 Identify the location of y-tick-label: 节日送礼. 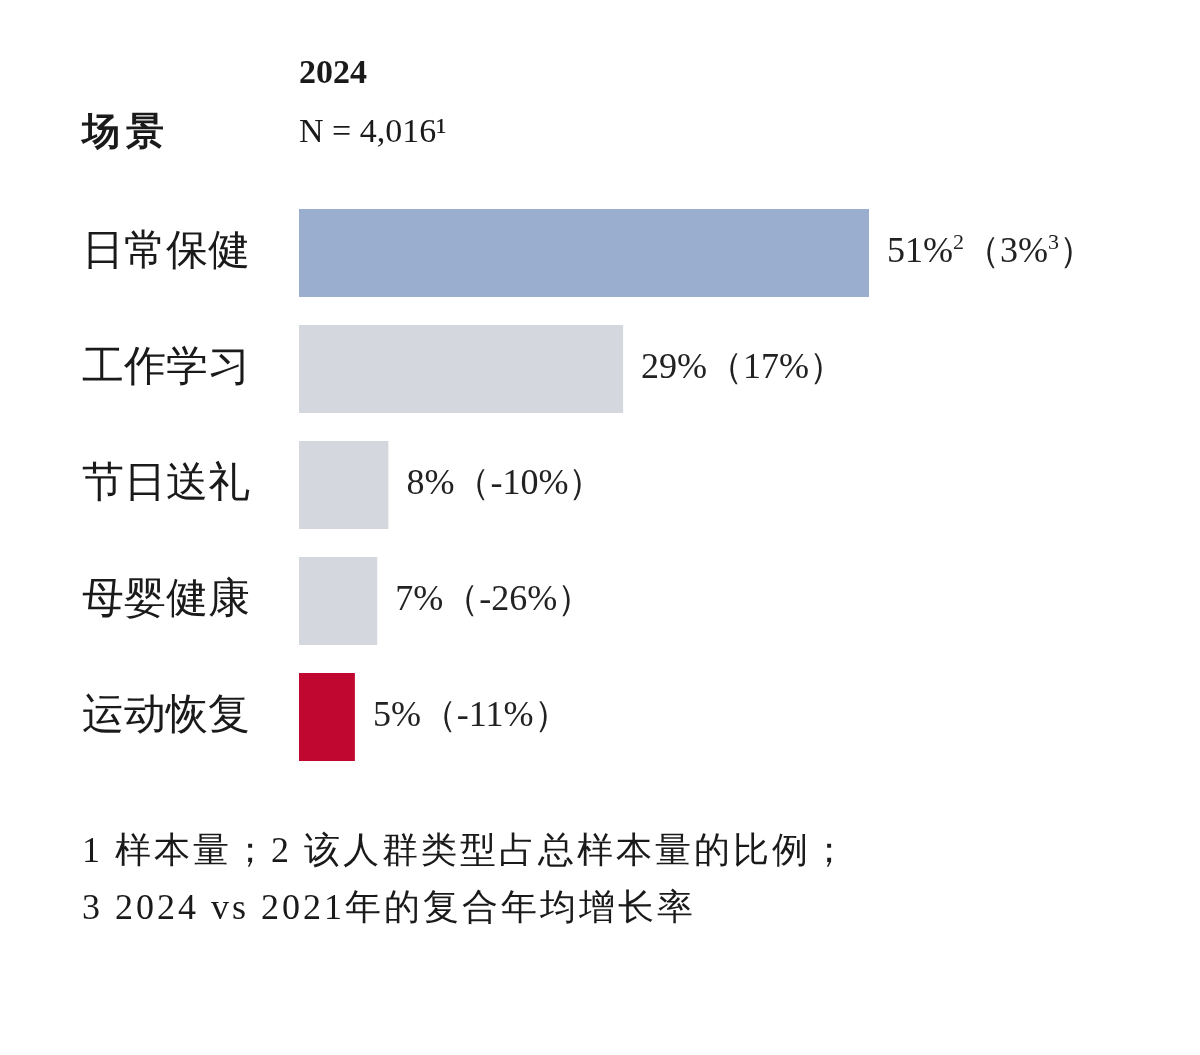
(166, 482).